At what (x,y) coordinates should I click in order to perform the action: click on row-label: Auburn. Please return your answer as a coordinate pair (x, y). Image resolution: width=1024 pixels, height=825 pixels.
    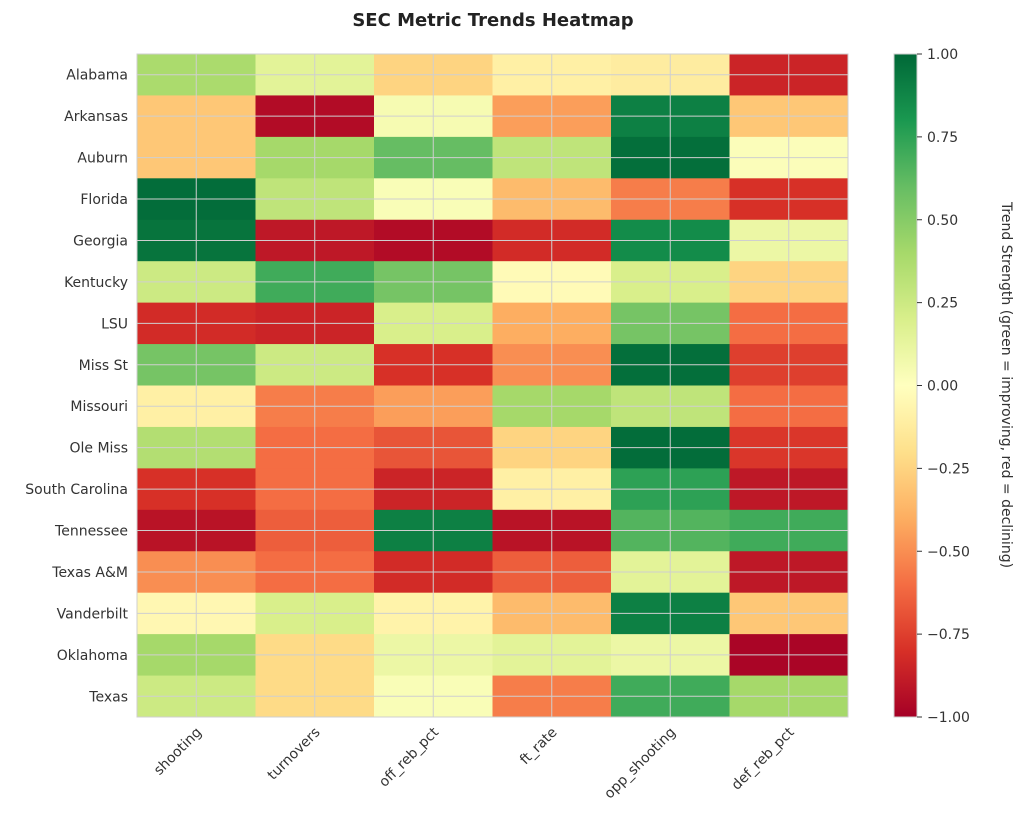
    Looking at the image, I should click on (102, 159).